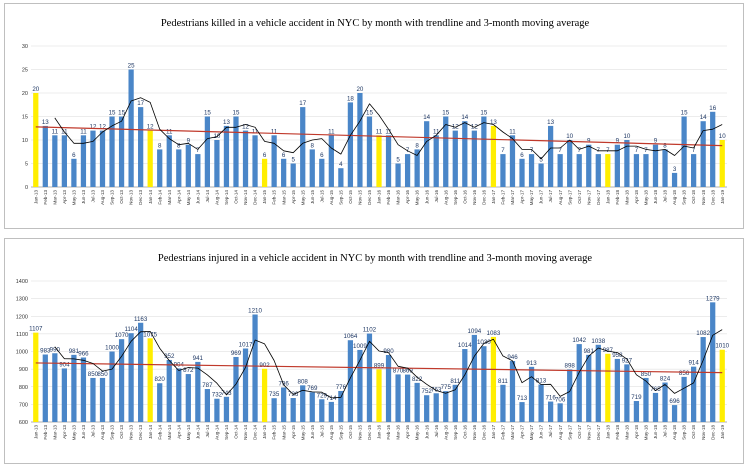  I want to click on x-tick-label: Jul-13, so click(93, 431).